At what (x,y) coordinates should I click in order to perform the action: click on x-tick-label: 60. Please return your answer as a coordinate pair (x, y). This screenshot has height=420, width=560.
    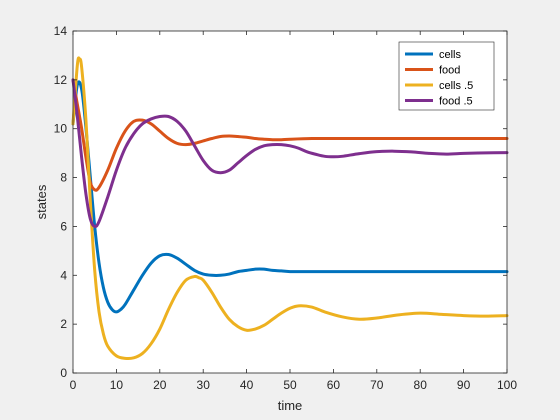
    Looking at the image, I should click on (334, 385).